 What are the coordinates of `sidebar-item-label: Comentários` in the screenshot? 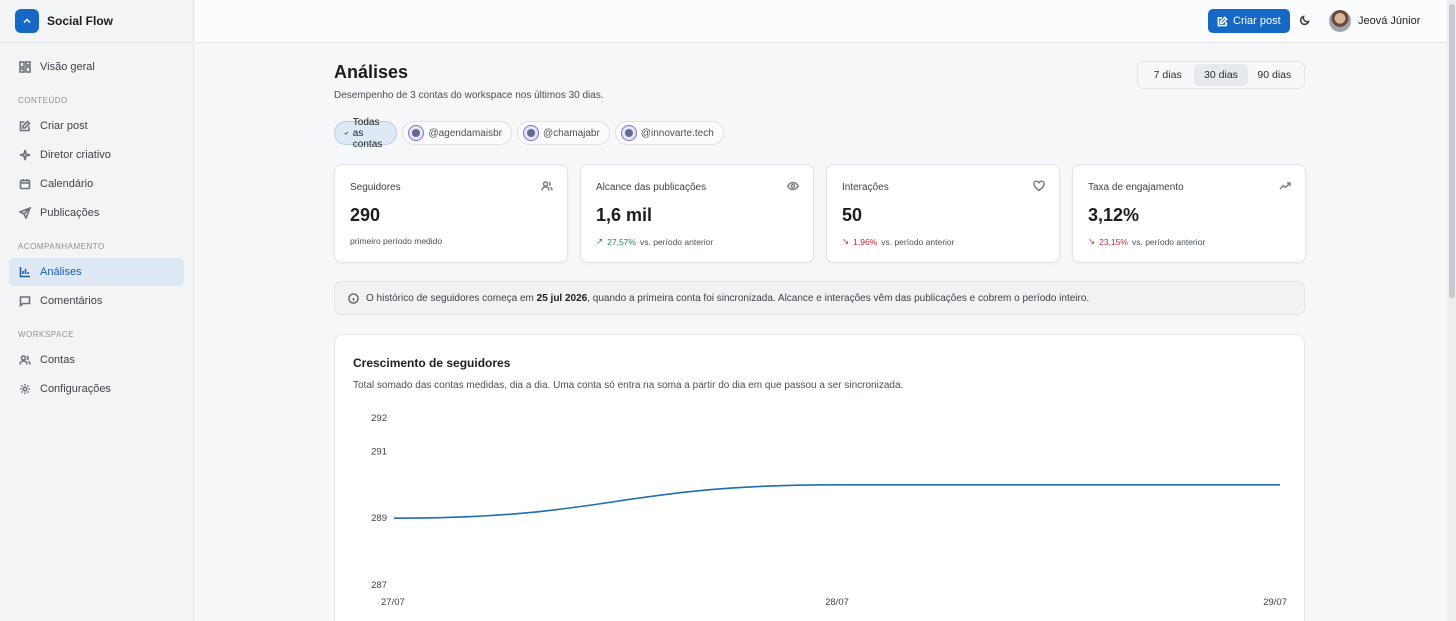 It's located at (71, 301).